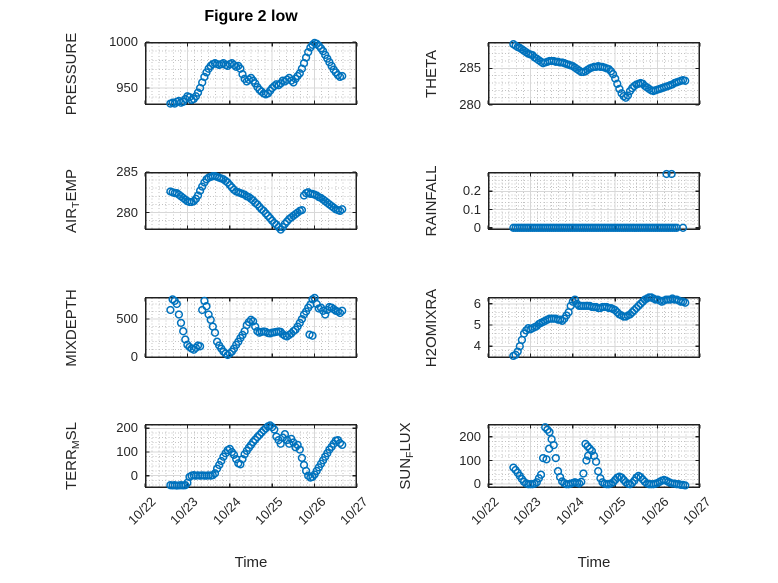 Image resolution: width=778 pixels, height=583 pixels. I want to click on ylabel-subscript: T, so click(76, 204).